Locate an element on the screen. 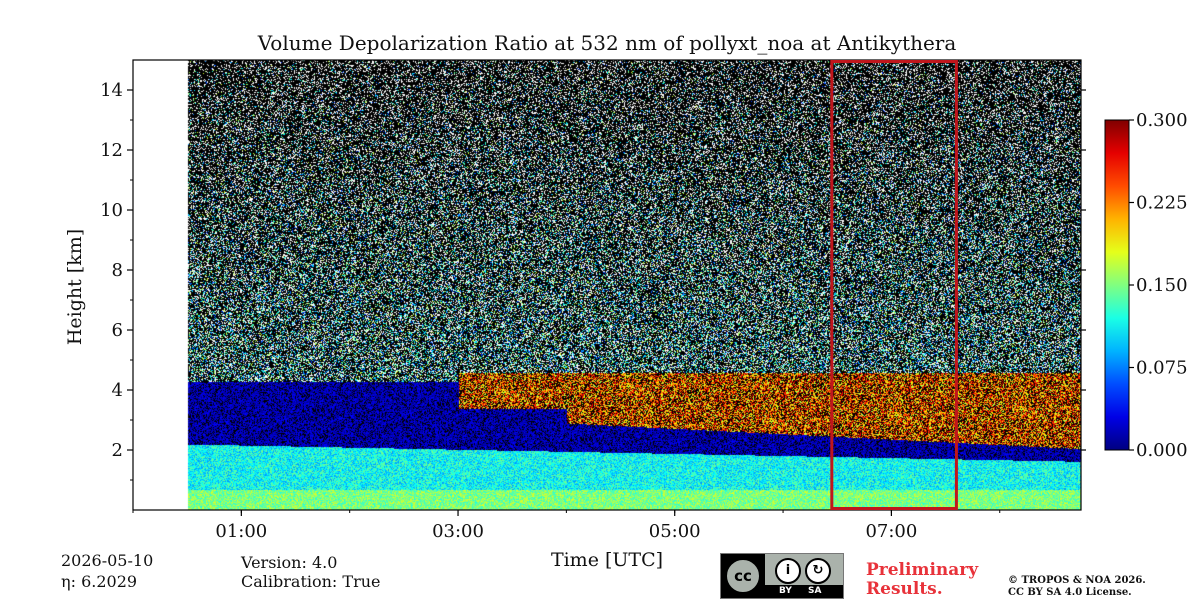  y-tick-label: 10 is located at coordinates (111, 210).